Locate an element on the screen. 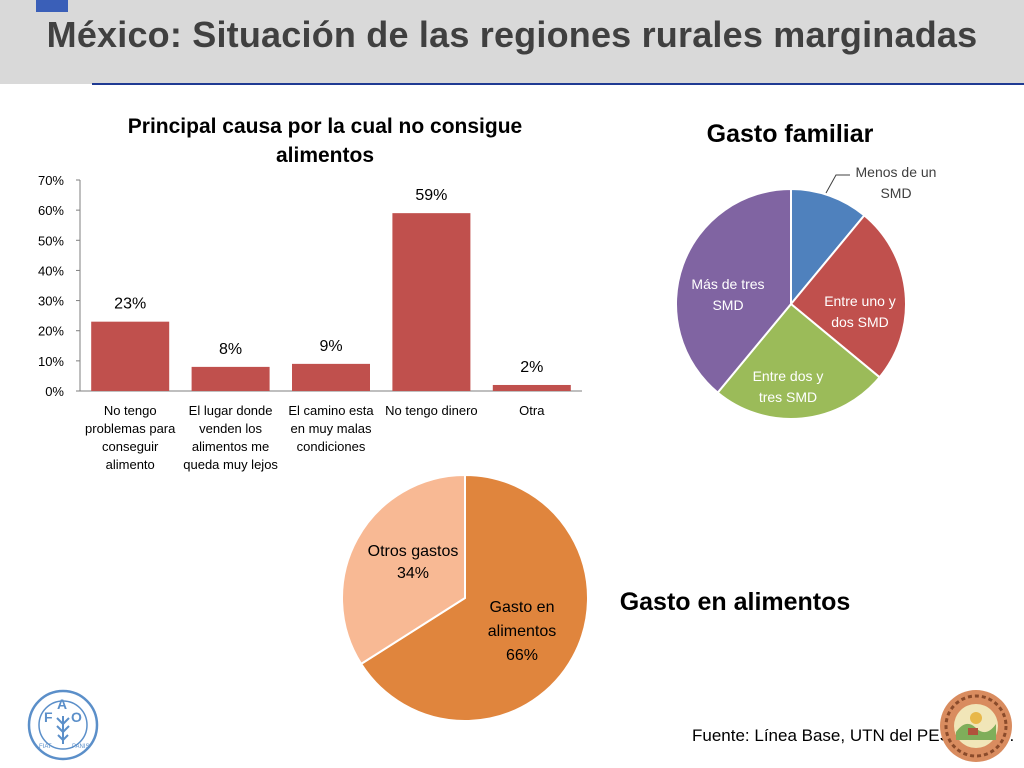 Image resolution: width=1024 pixels, height=768 pixels. bar-data-label: 59% is located at coordinates (431, 195).